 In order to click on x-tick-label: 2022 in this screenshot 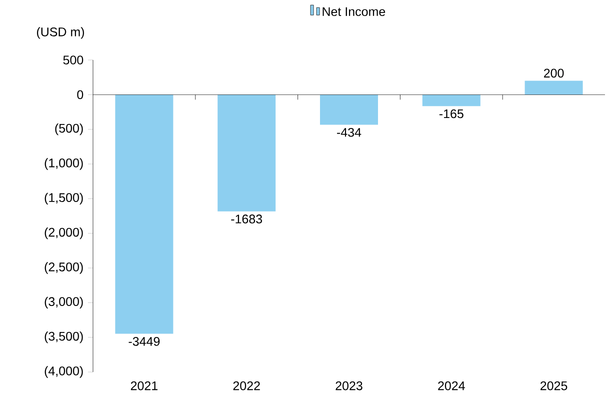, I will do `click(246, 385)`.